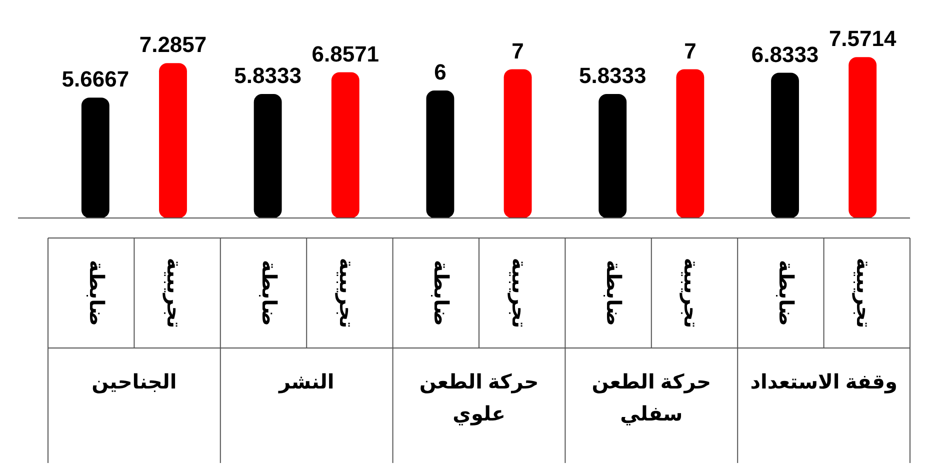  I want to click on data-label: 6, so click(440, 72).